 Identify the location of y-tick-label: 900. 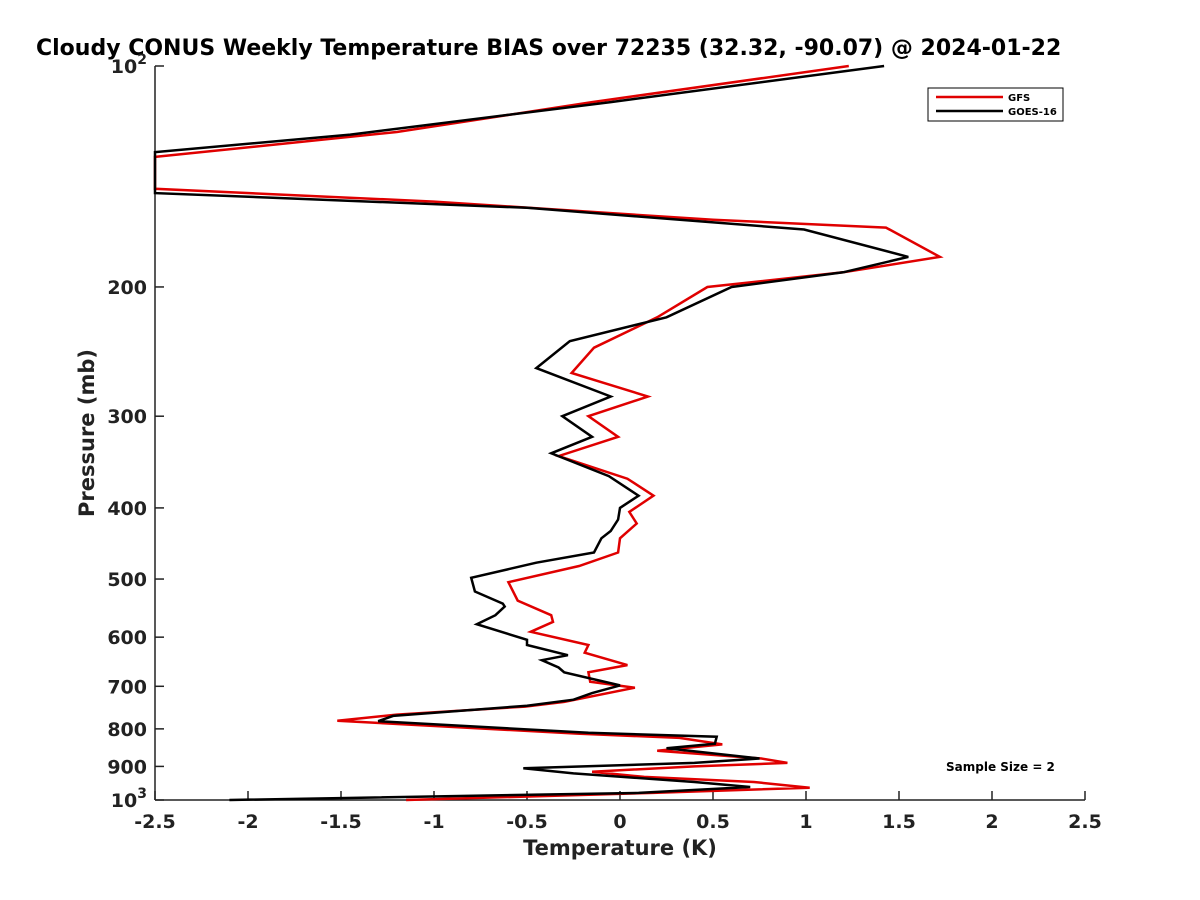
(127, 767).